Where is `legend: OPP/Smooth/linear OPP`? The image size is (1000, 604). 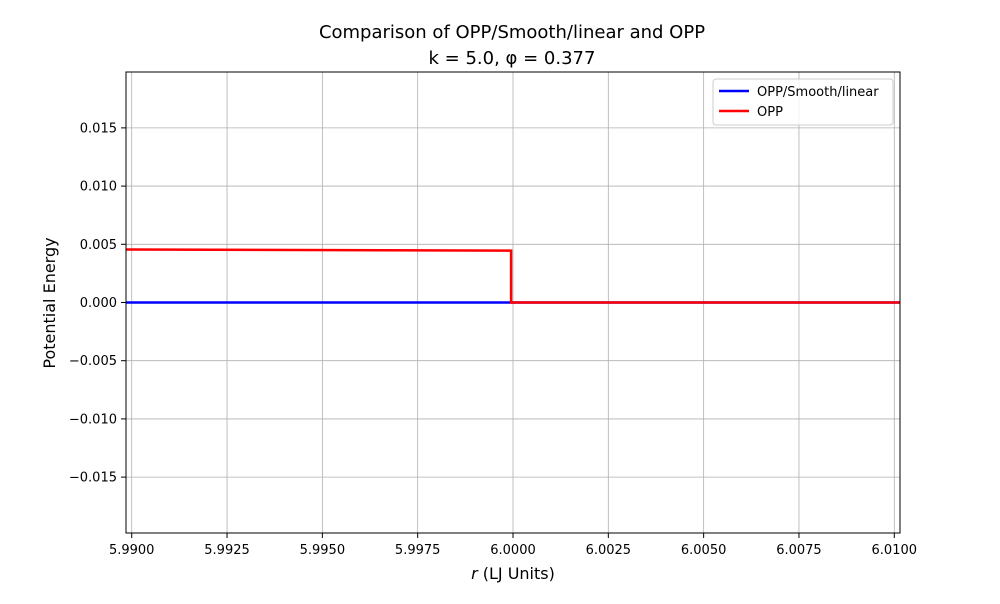
legend: OPP/Smooth/linear OPP is located at coordinates (803, 102).